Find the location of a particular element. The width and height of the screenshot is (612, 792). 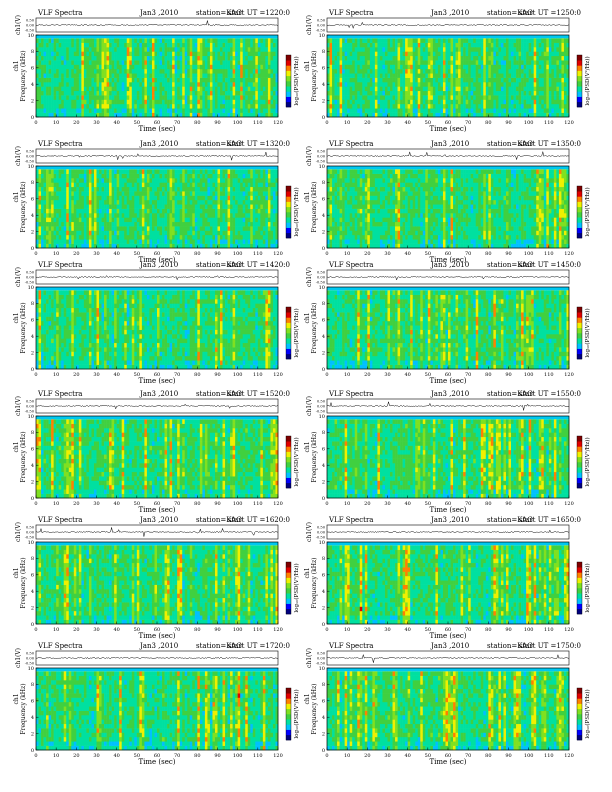

ch1-tick-label: -0.50 is located at coordinates (321, 412).